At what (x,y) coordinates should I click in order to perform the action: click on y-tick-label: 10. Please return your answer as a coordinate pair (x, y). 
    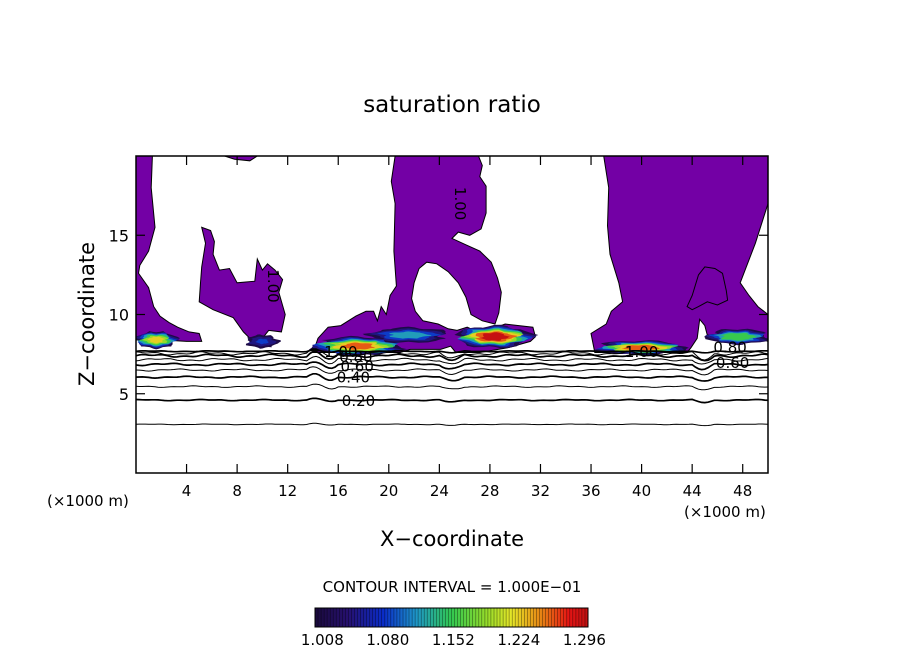
    Looking at the image, I should click on (119, 315).